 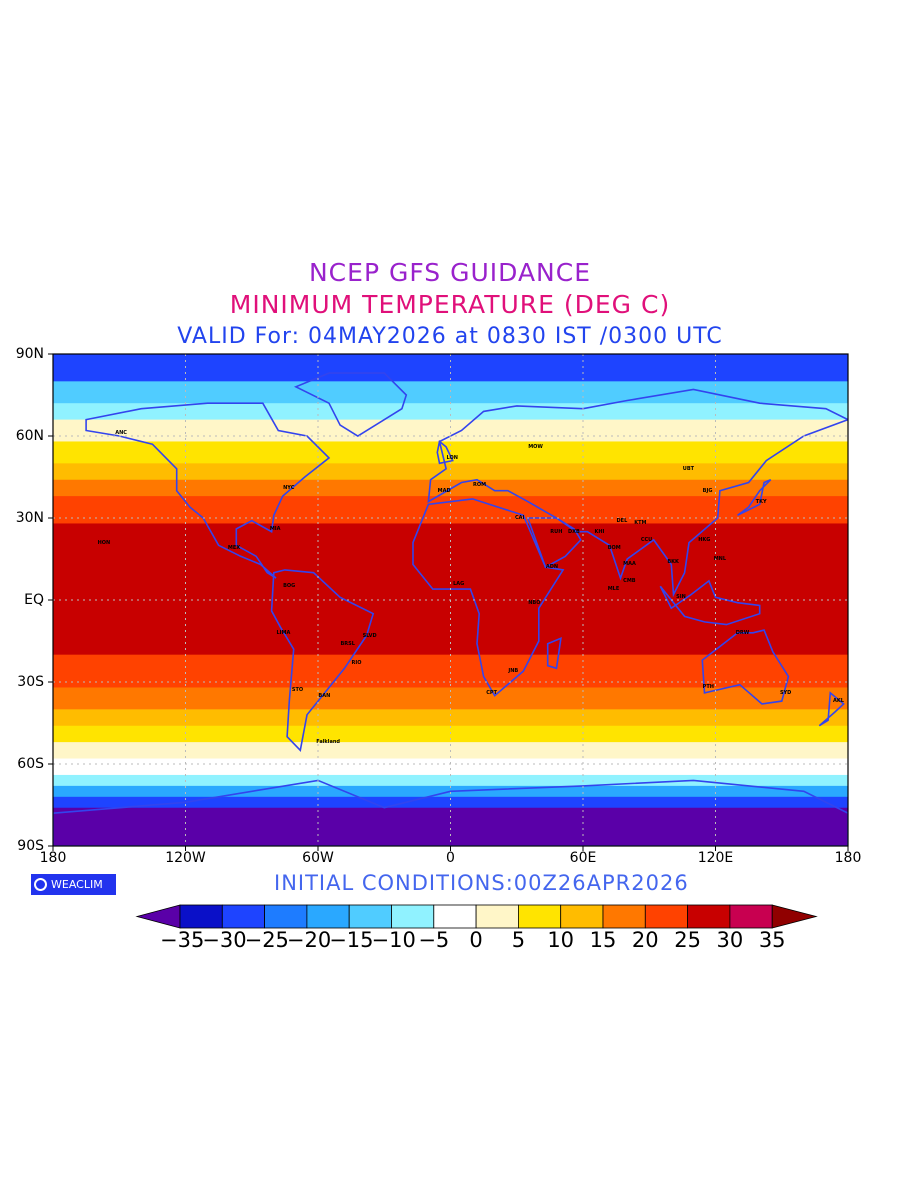 What do you see at coordinates (459, 583) in the screenshot?
I see `city-label: LAG` at bounding box center [459, 583].